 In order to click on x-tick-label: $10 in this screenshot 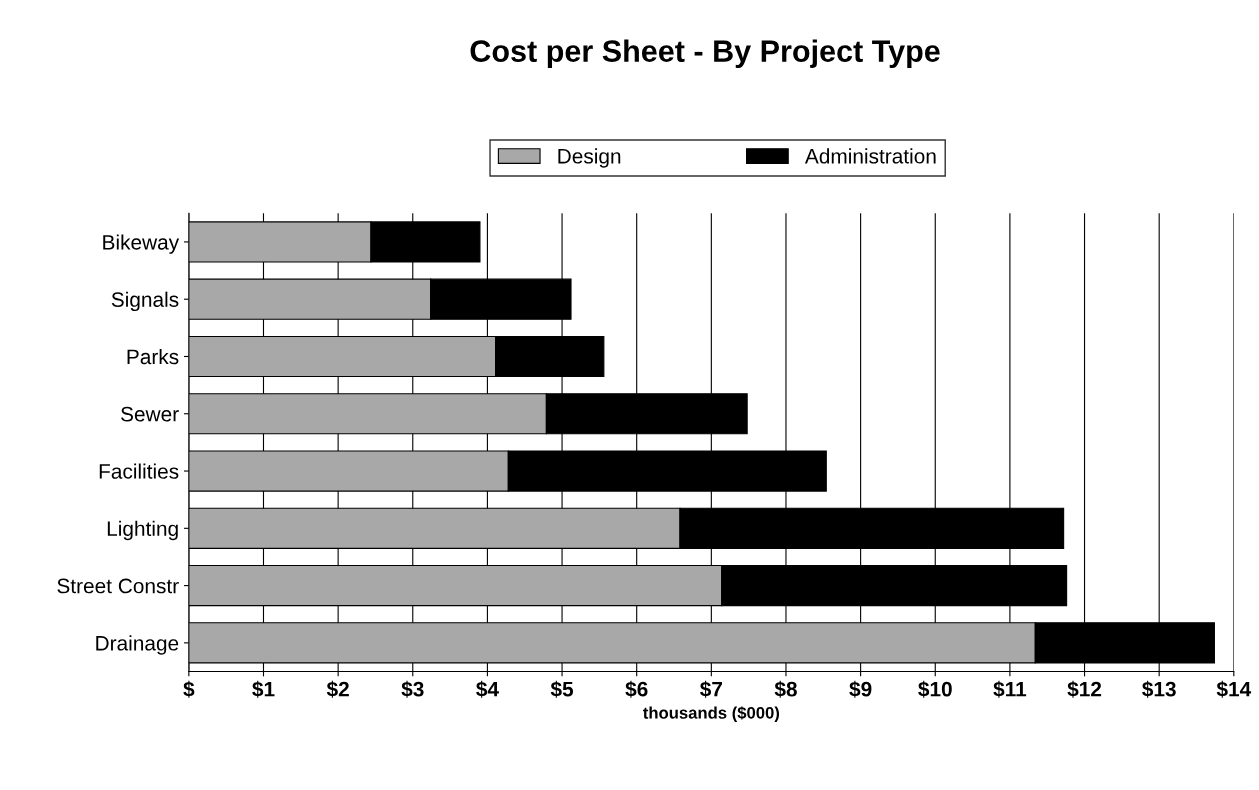, I will do `click(935, 689)`.